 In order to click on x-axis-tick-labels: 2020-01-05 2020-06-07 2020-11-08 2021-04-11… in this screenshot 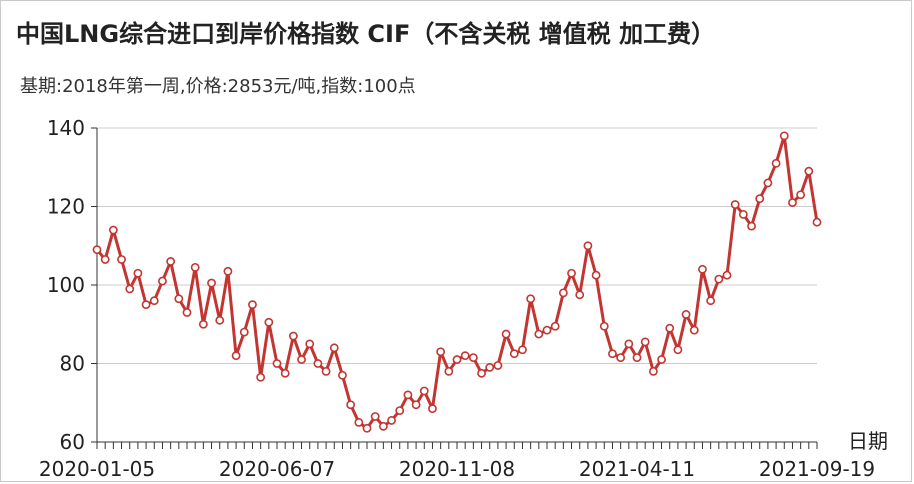, I will do `click(457, 469)`.